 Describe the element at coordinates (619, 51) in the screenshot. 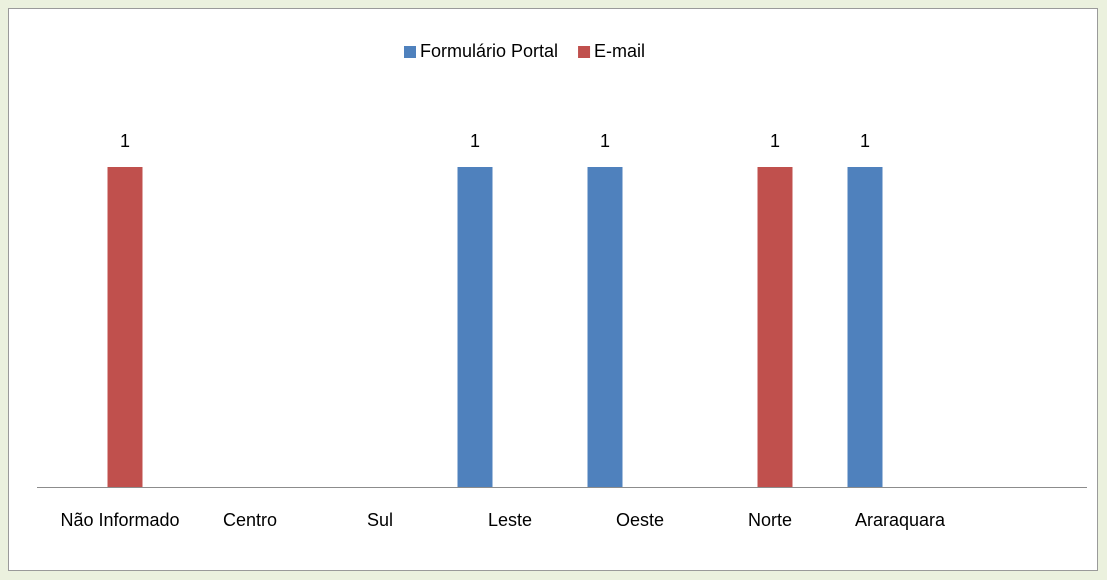

I see `legend-label: E-mail` at that location.